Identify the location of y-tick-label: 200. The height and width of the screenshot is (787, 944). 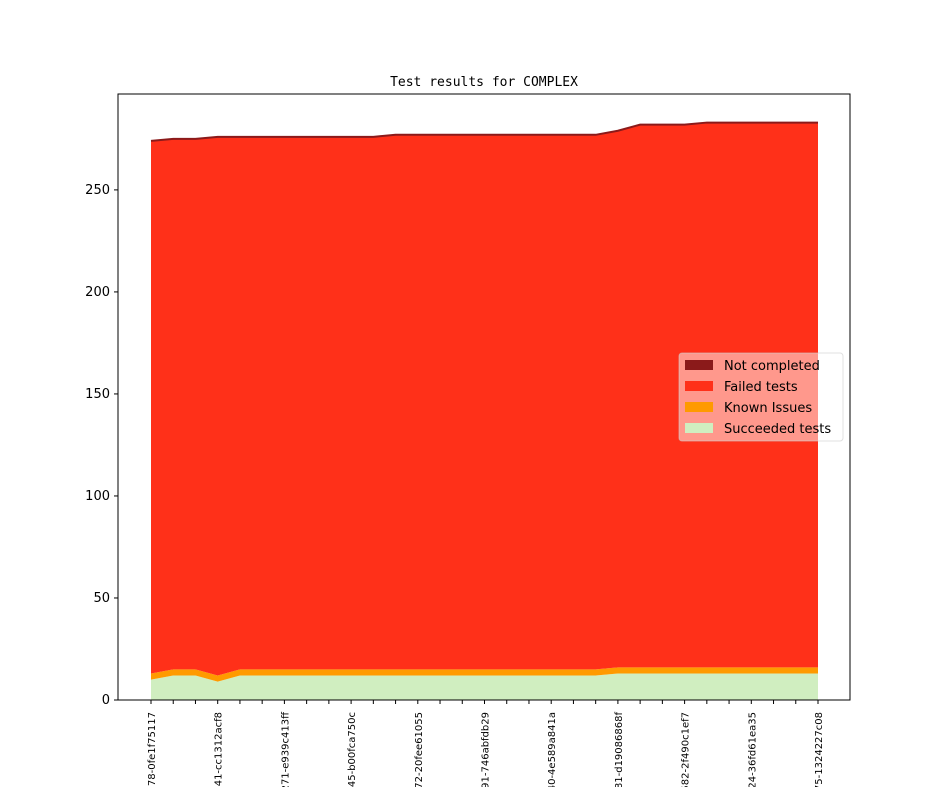
(97, 292).